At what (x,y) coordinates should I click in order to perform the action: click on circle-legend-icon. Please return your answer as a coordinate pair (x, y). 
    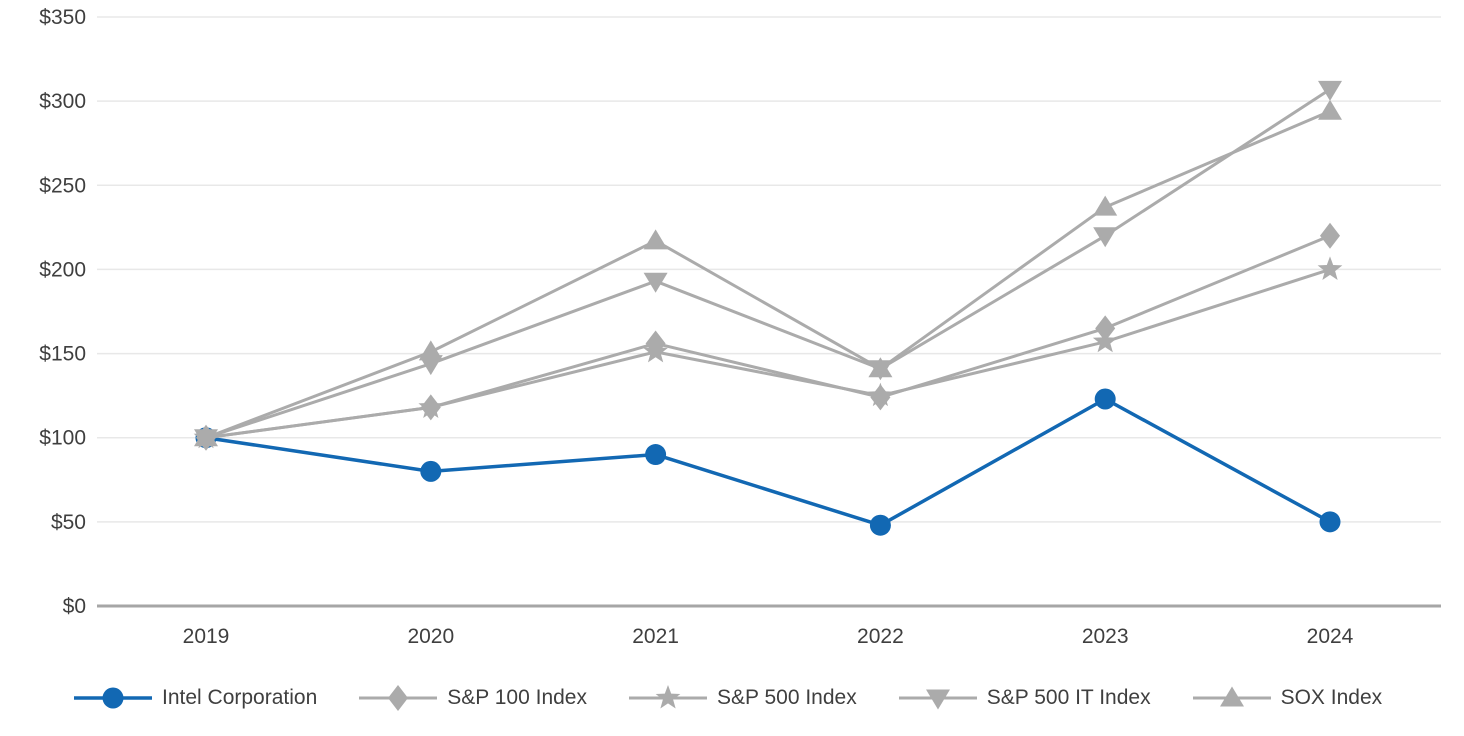
    Looking at the image, I should click on (113, 698).